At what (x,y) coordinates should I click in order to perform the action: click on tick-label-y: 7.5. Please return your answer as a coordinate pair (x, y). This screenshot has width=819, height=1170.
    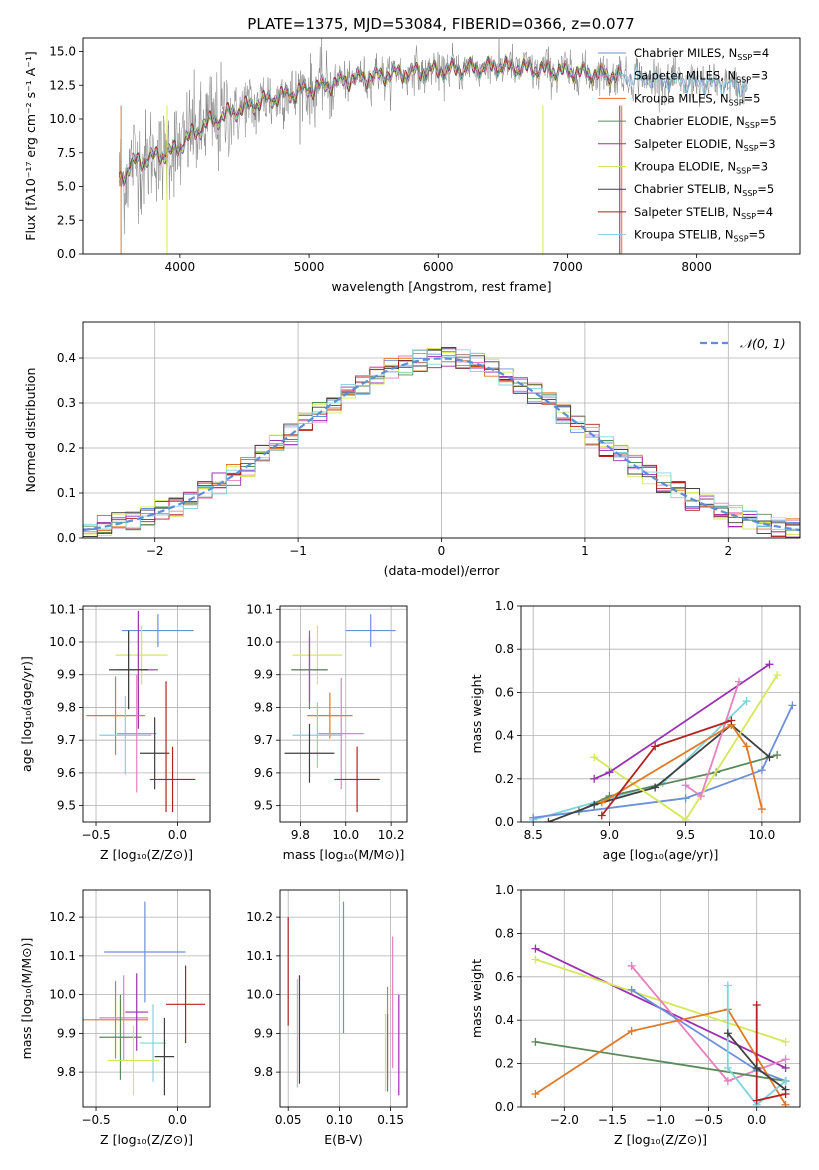
    Looking at the image, I should click on (66, 153).